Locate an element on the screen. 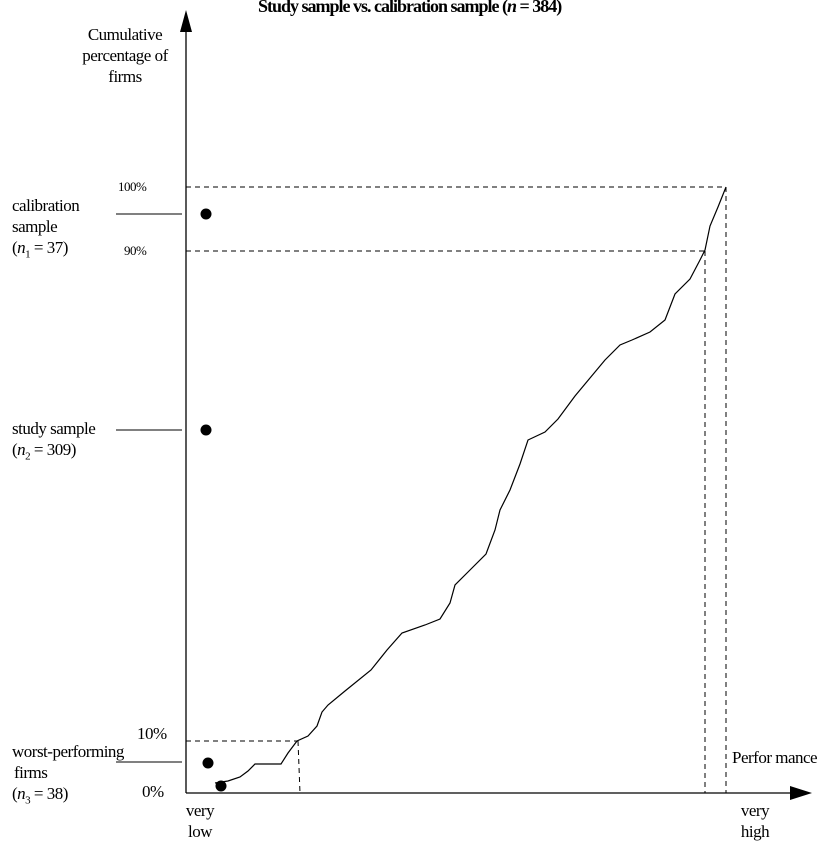 Image resolution: width=833 pixels, height=846 pixels. chart-title-suffix: = 384) is located at coordinates (539, 8).